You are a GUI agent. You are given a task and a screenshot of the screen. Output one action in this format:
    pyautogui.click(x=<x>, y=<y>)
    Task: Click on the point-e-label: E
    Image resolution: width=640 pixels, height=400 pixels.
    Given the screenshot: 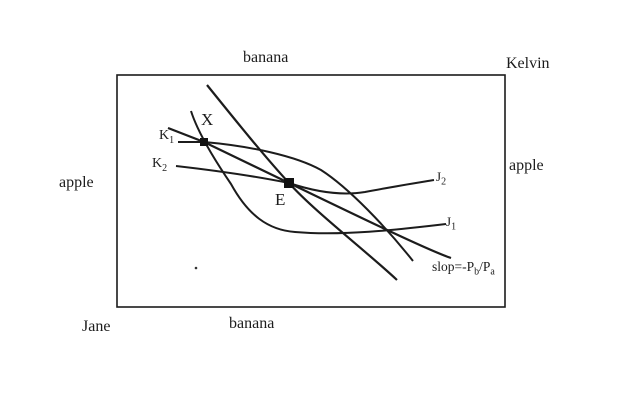 What is the action you would take?
    pyautogui.click(x=280, y=199)
    